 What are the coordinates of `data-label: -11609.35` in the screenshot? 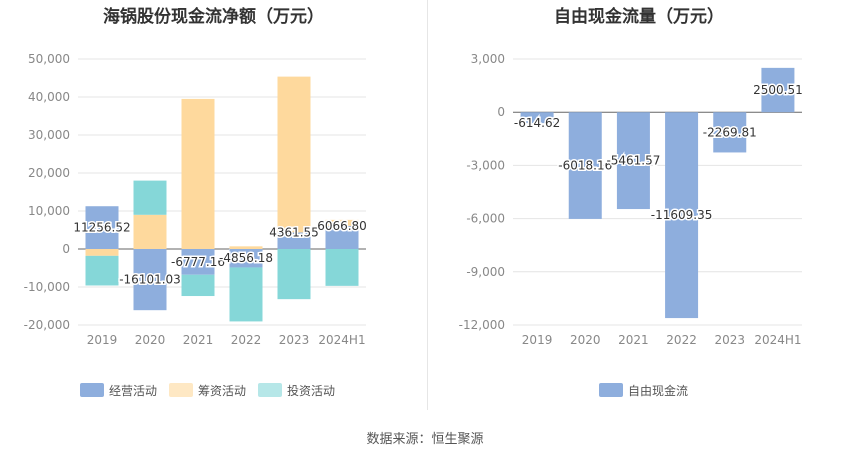 It's located at (682, 215).